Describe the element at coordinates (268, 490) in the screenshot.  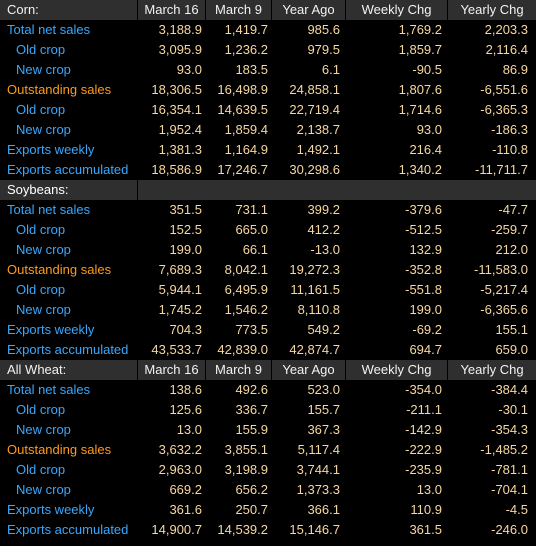
I see `table-row: New crop 669.2 656.2 1,373.3 13.0 -704.1` at that location.